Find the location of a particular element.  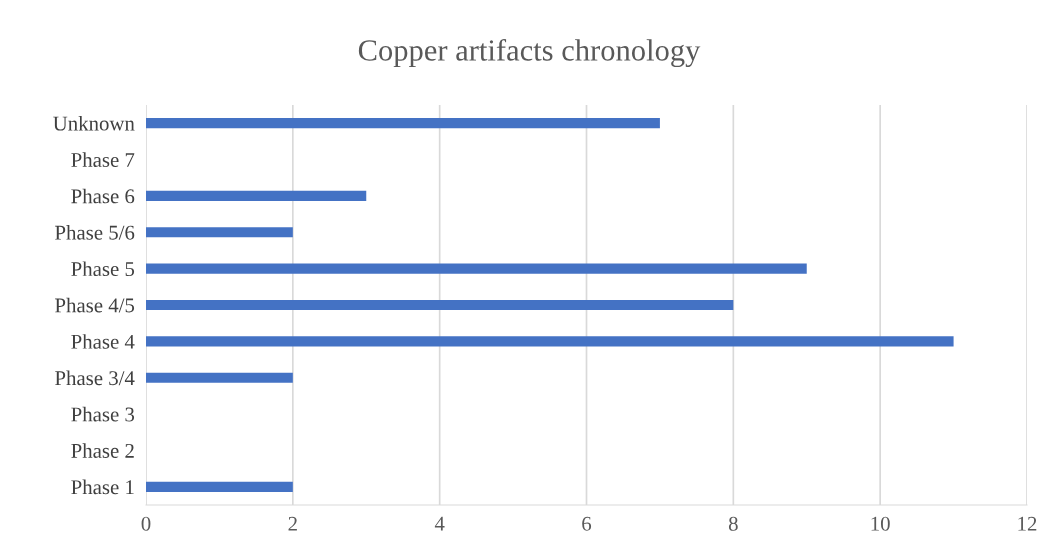

x-tick-label: 0 is located at coordinates (146, 523).